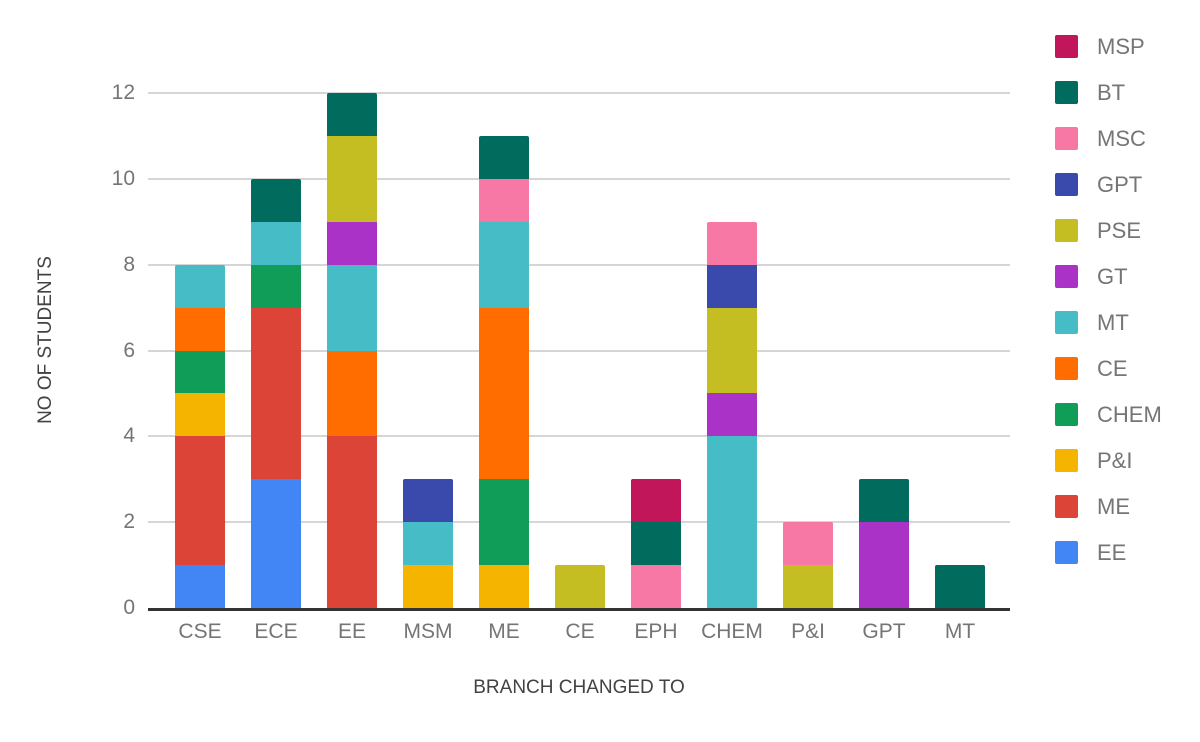 The width and height of the screenshot is (1200, 742). What do you see at coordinates (960, 631) in the screenshot?
I see `x-tick-label: MT` at bounding box center [960, 631].